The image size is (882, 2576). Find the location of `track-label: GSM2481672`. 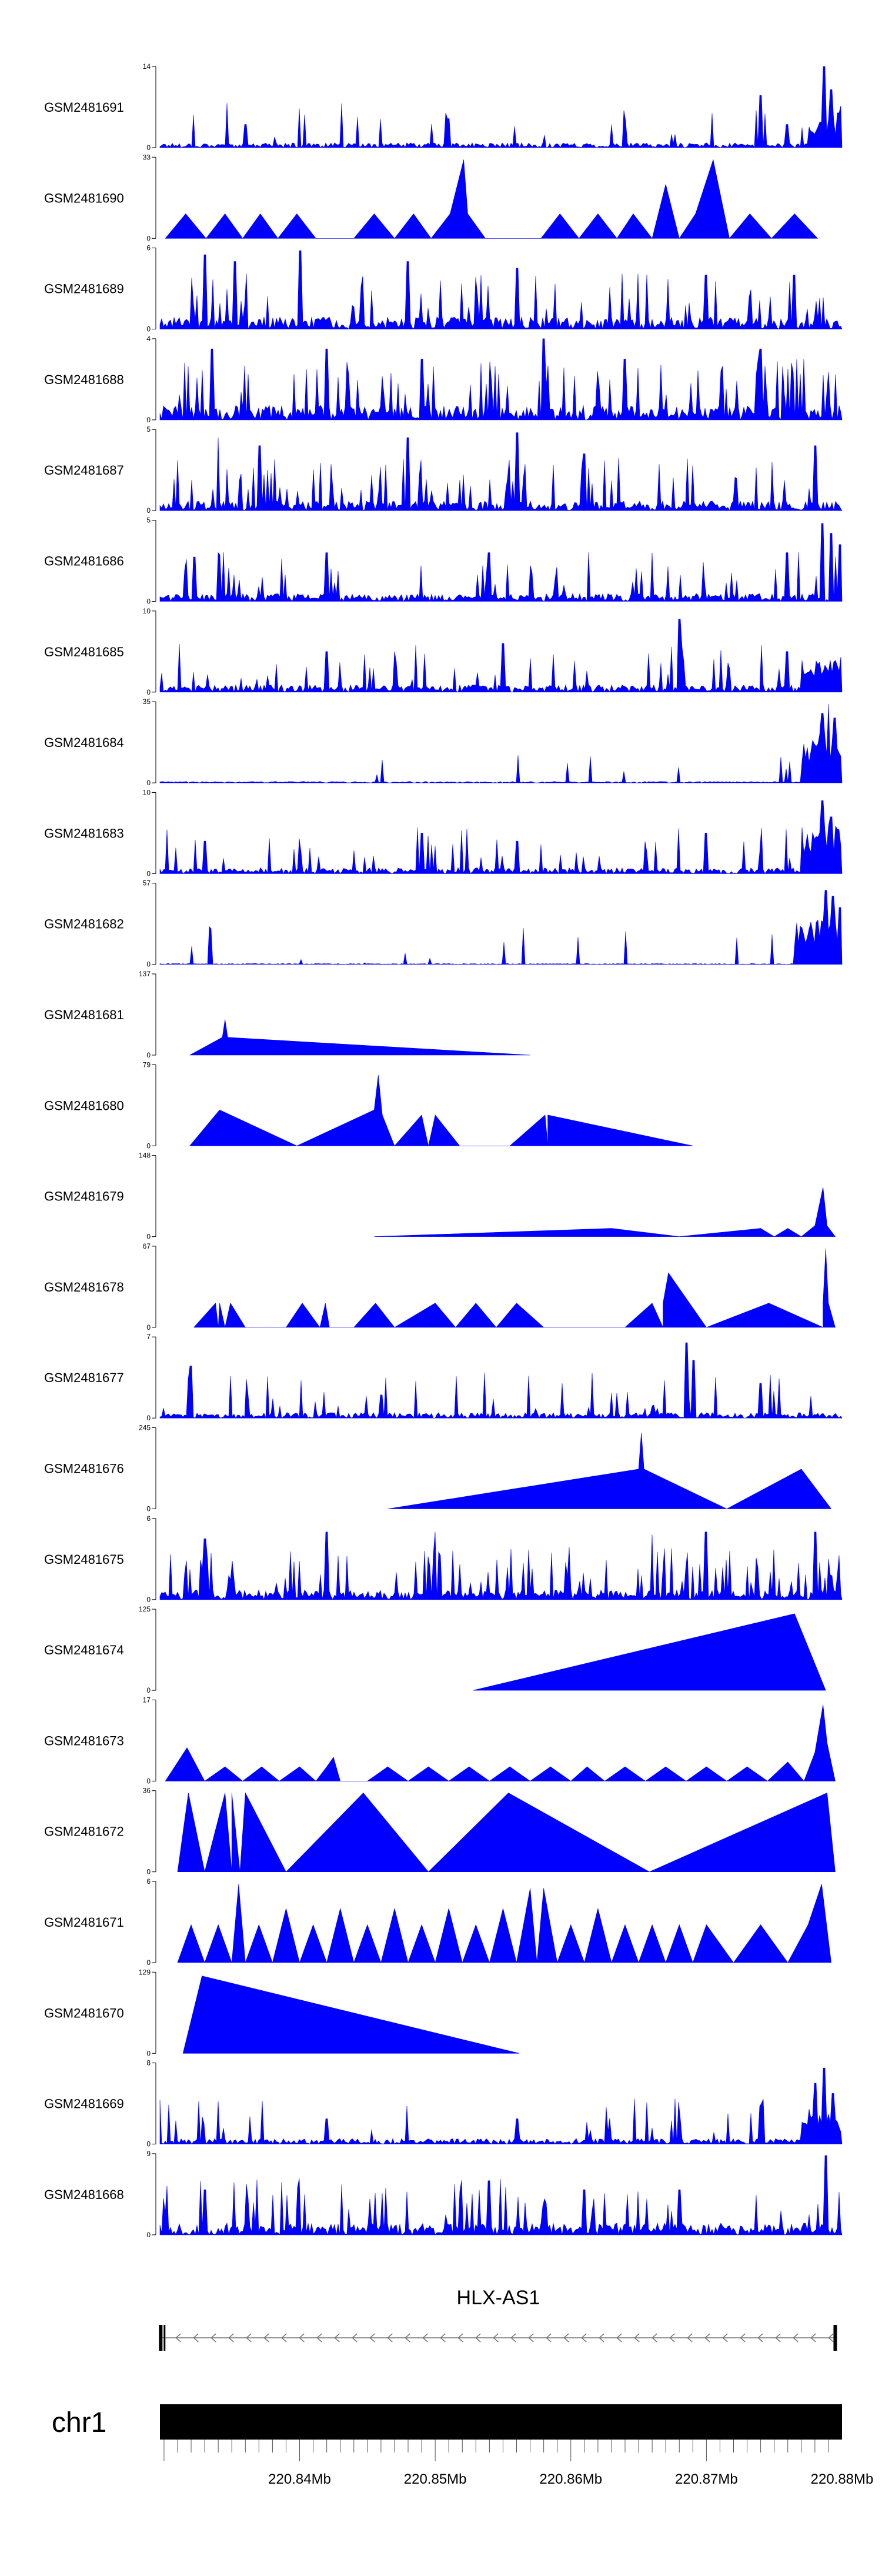

track-label: GSM2481672 is located at coordinates (84, 1831).